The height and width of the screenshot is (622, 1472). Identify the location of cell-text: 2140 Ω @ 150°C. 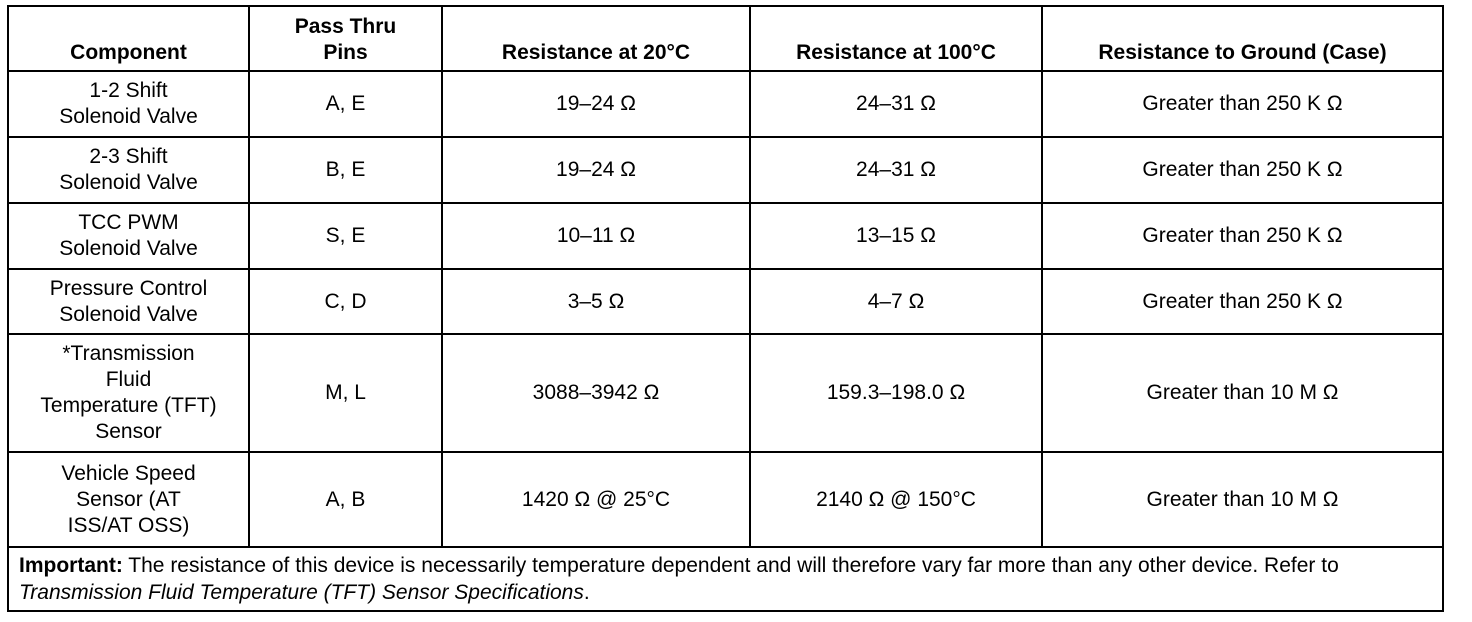
(896, 499).